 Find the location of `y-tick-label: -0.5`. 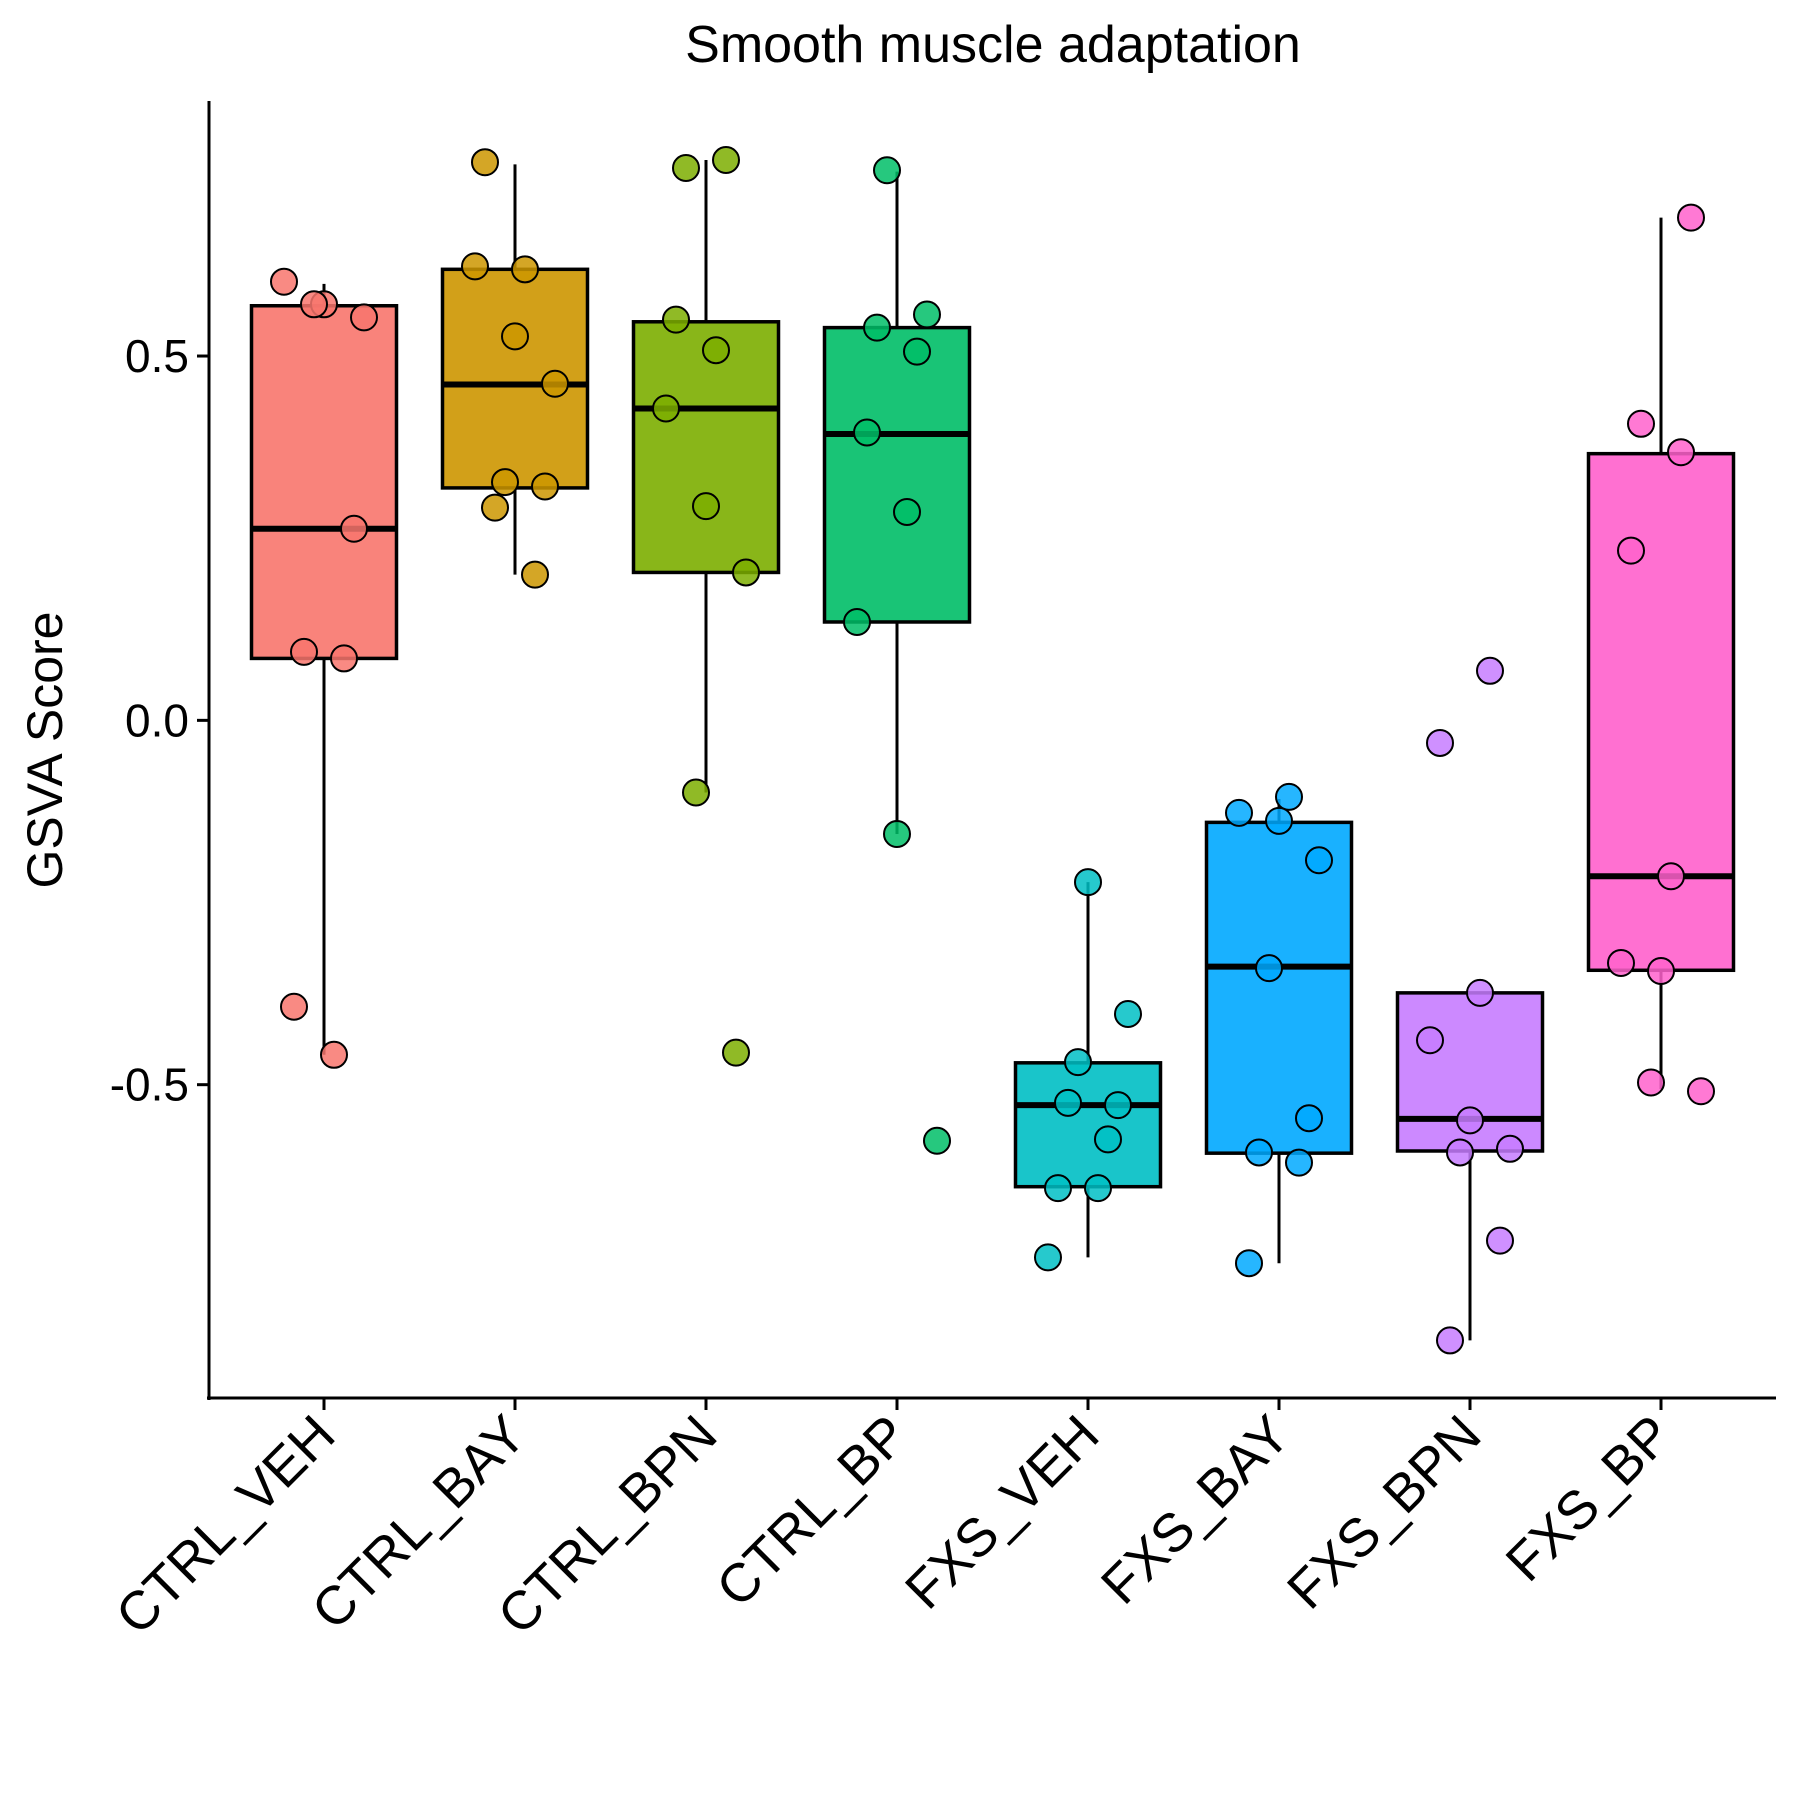

y-tick-label: -0.5 is located at coordinates (149, 1085).